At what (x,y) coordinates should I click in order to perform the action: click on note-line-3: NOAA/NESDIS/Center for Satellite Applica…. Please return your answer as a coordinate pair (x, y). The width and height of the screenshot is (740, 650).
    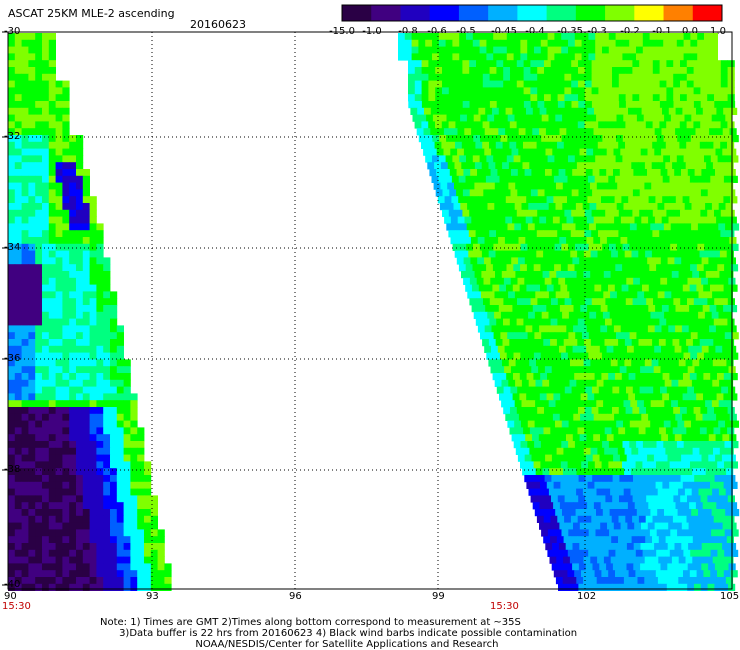
    Looking at the image, I should click on (299, 644).